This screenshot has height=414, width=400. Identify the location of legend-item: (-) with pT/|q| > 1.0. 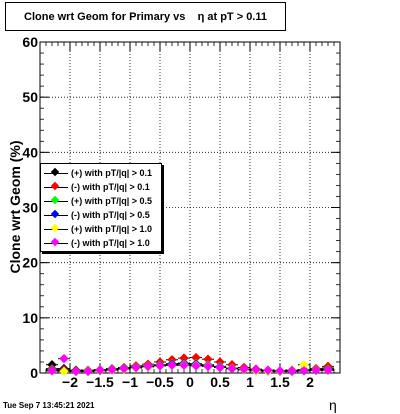
(95, 243).